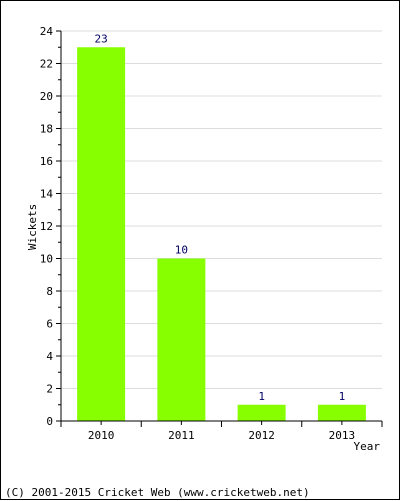 The height and width of the screenshot is (501, 400). Describe the element at coordinates (101, 38) in the screenshot. I see `data-label: 23` at that location.